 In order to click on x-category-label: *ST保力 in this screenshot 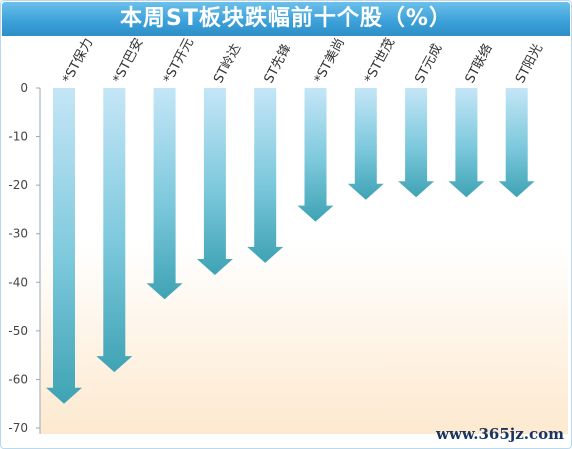, I will do `click(78, 61)`.